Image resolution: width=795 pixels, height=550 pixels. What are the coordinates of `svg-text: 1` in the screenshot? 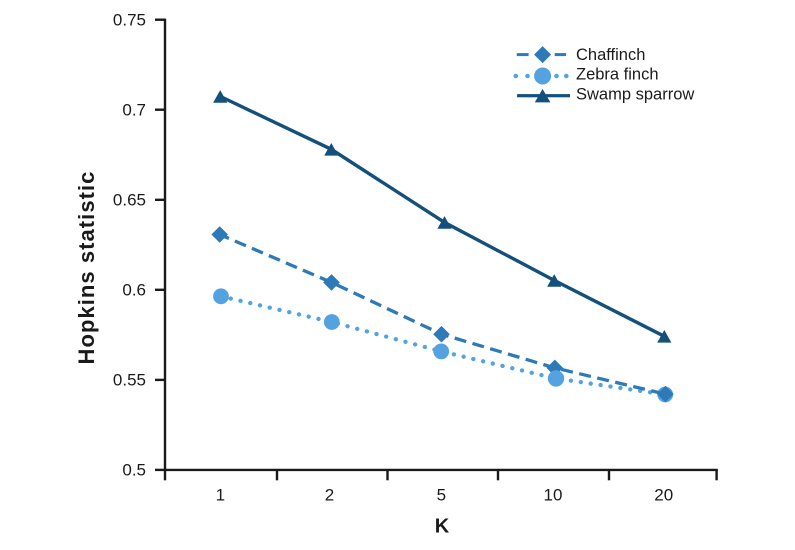 It's located at (220, 495).